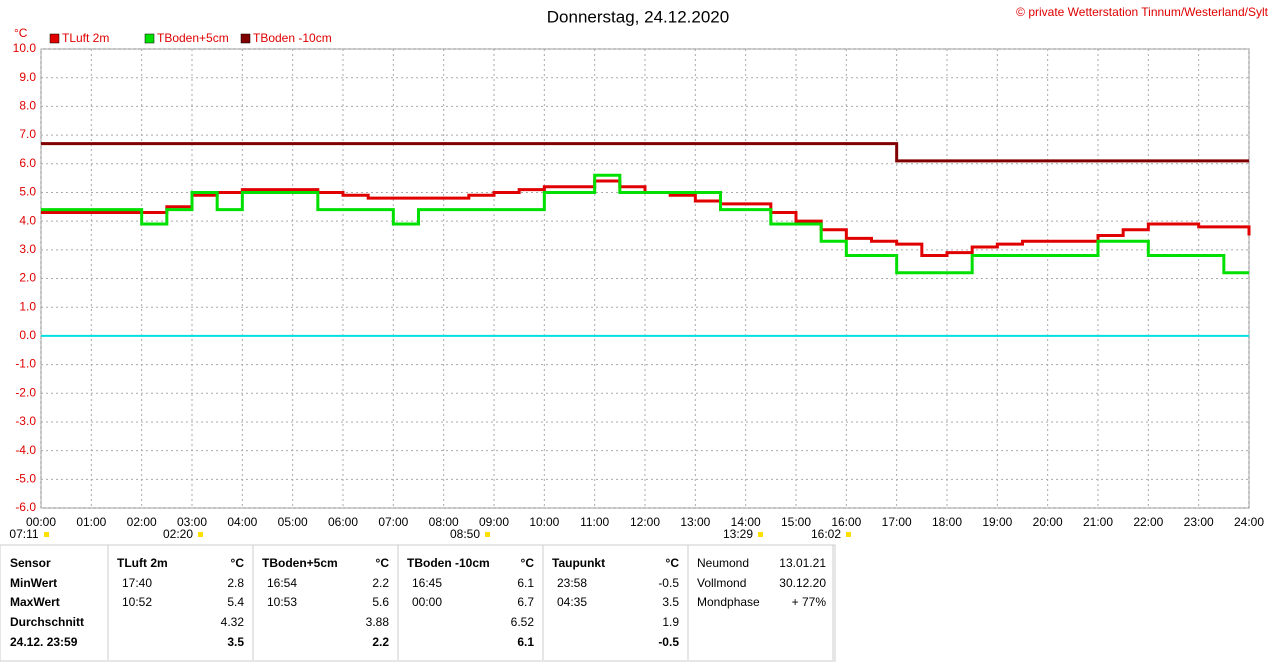 This screenshot has height=662, width=1280. I want to click on avg-value: 1.9, so click(670, 622).